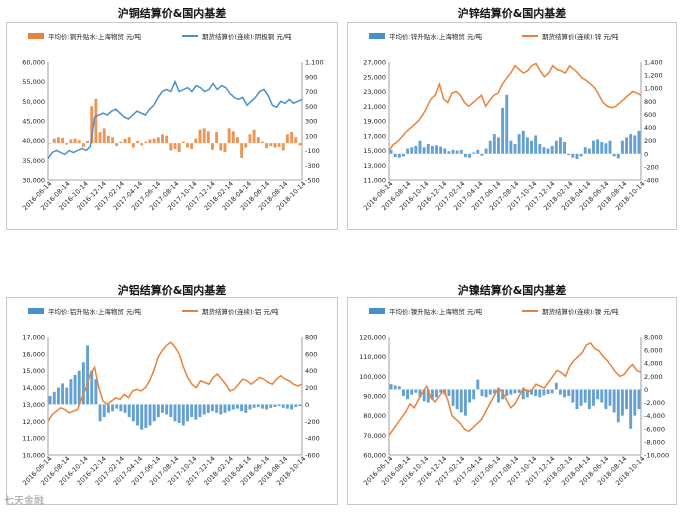  I want to click on left-axis-tick: 13,000, so click(33, 405).